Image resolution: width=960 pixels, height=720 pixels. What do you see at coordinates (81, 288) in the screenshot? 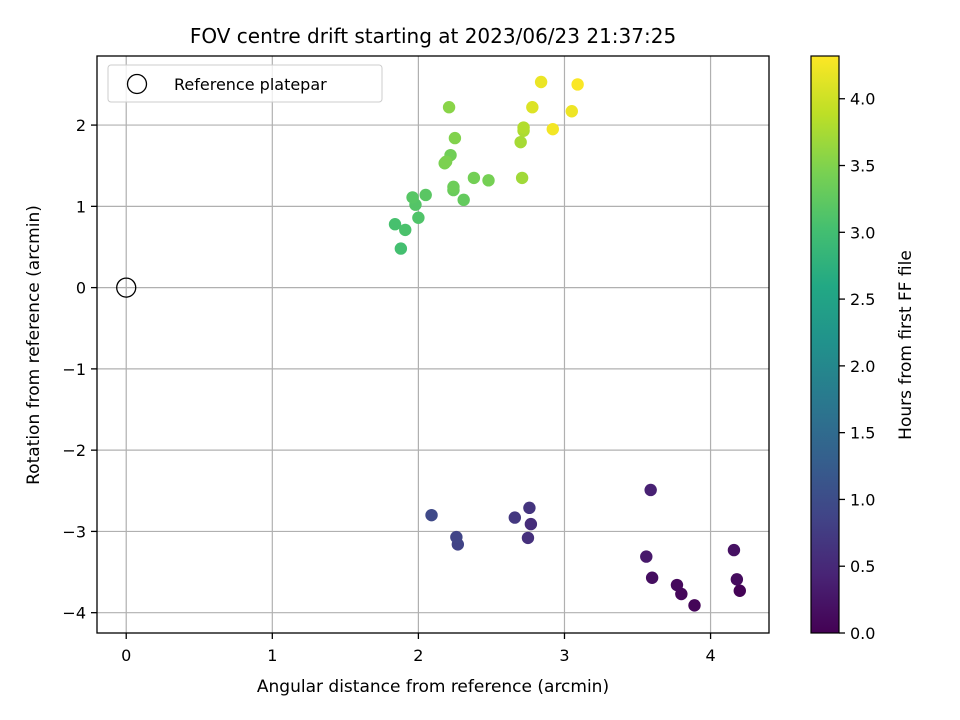
I see `y-tick-label: 0` at bounding box center [81, 288].